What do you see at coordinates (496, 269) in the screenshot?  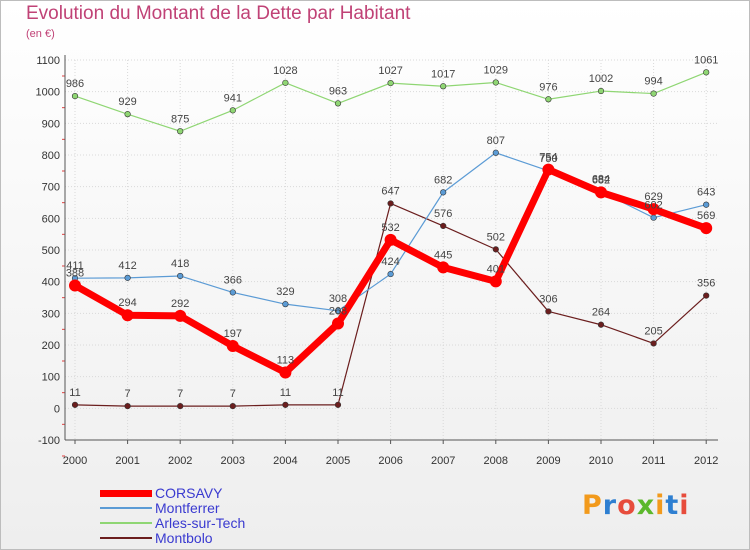 I see `data-label-corsavy: 401` at bounding box center [496, 269].